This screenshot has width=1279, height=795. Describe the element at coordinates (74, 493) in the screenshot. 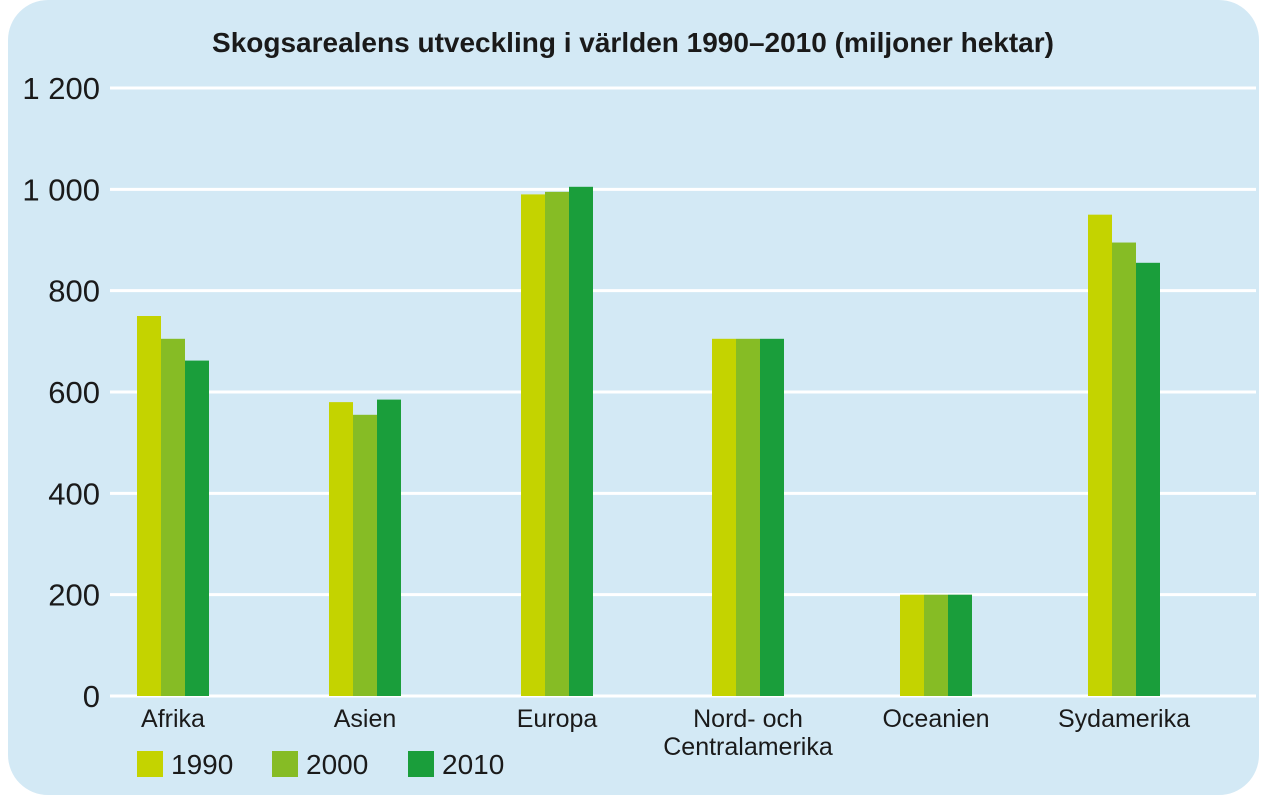

I see `y-tick-label: 400` at that location.